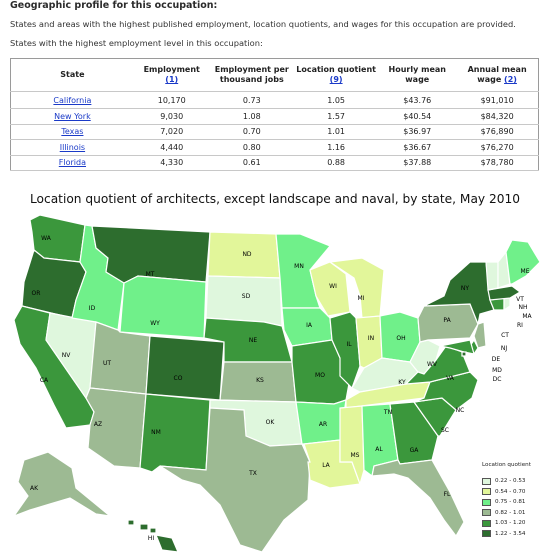  Describe the element at coordinates (497, 100) in the screenshot. I see `cell-annual: $91,010` at that location.